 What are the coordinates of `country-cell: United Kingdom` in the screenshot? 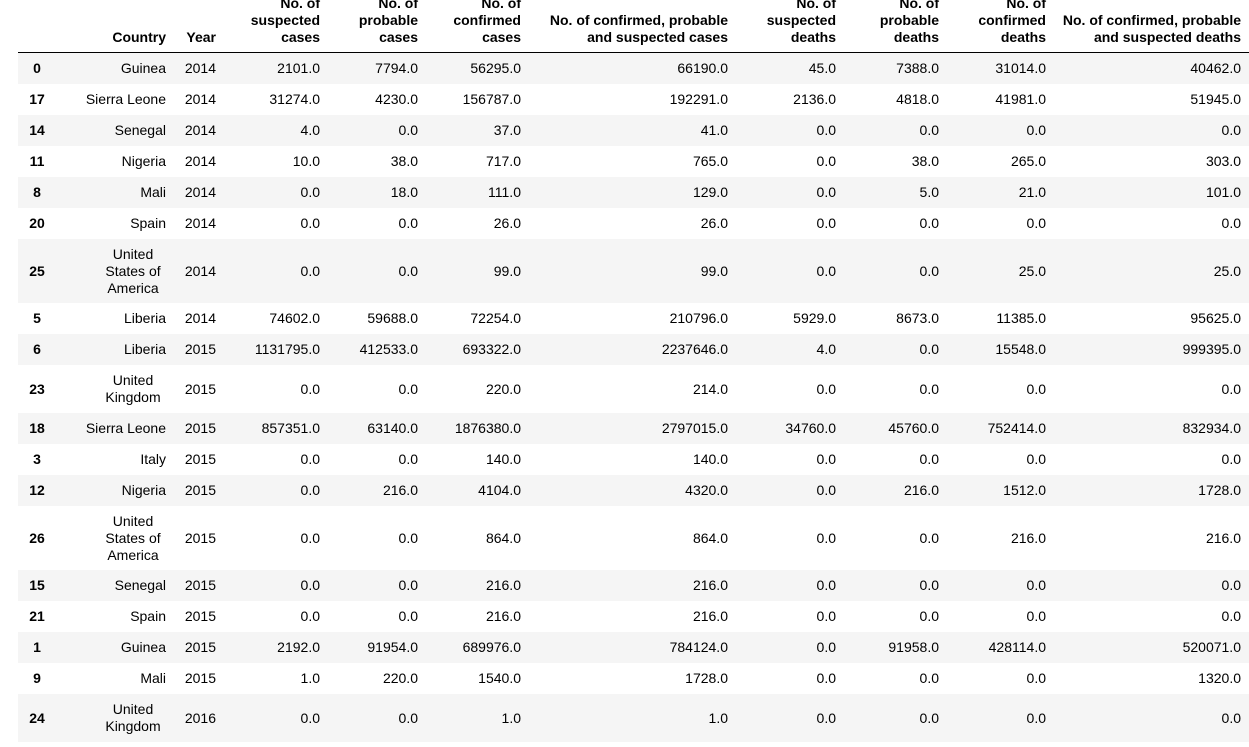 It's located at (133, 717).